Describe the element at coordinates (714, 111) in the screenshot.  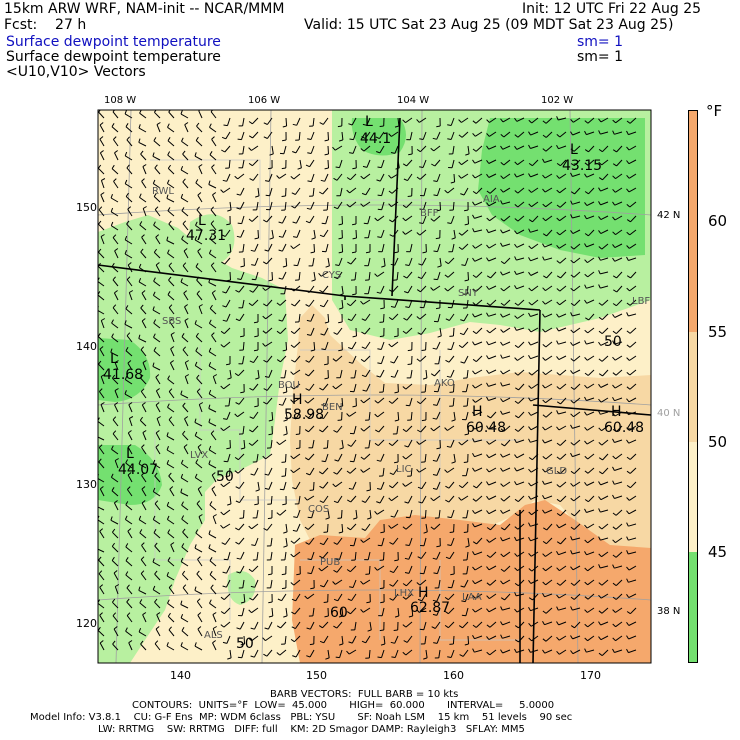
I see `colorbar-unit: °F` at that location.